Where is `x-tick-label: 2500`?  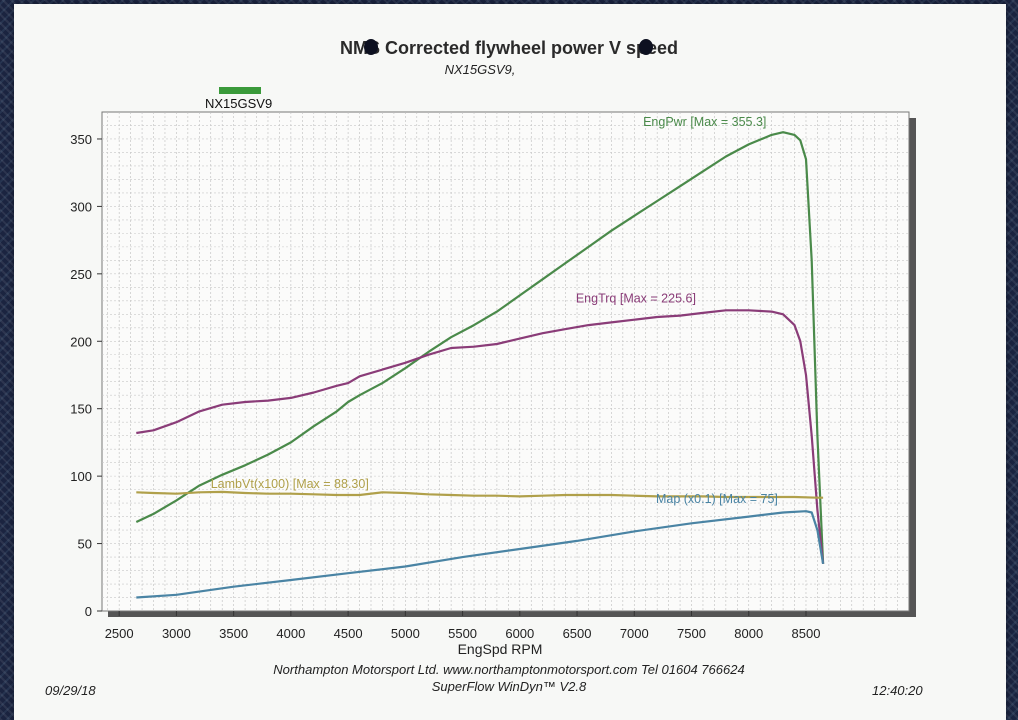
x-tick-label: 2500 is located at coordinates (119, 633).